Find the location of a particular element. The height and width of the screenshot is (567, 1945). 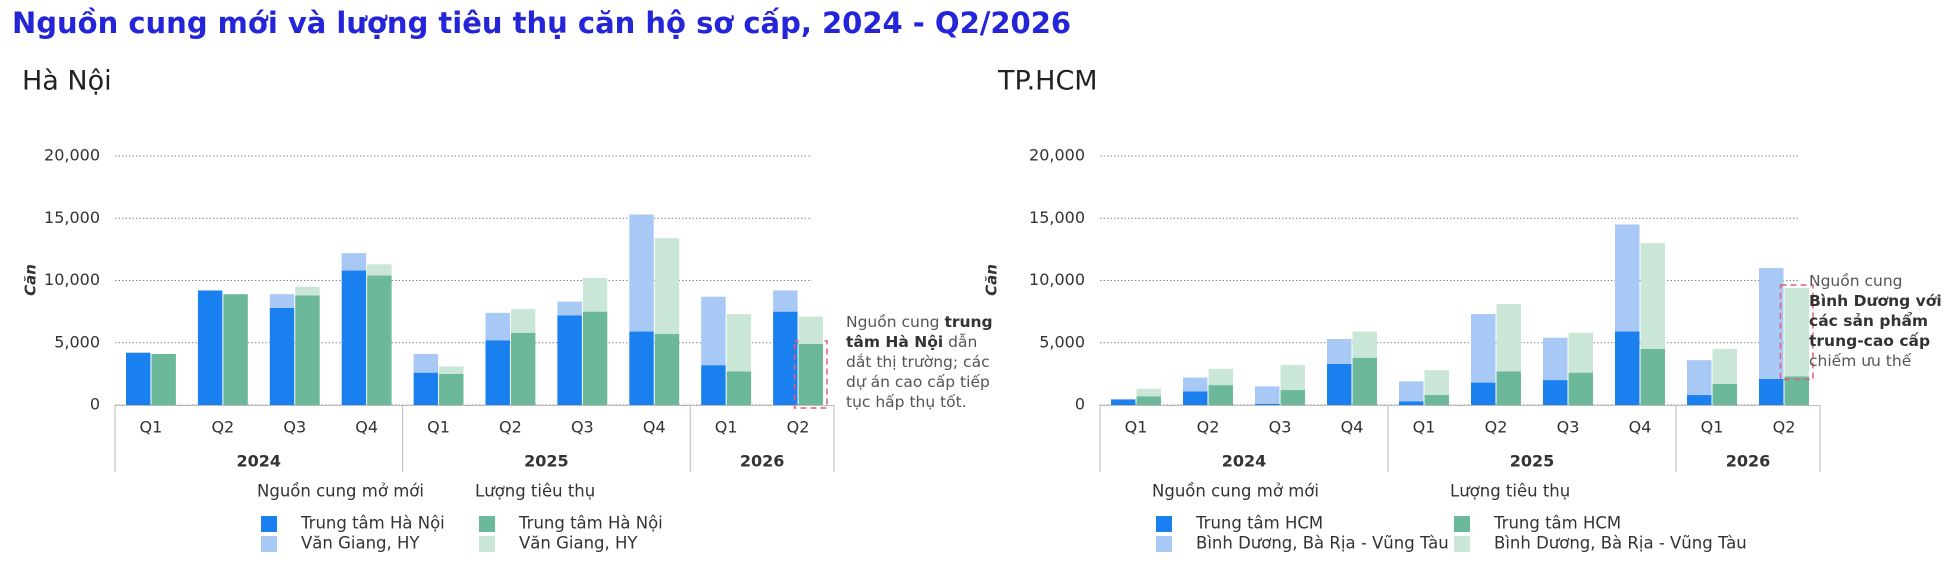

chart-title: Hà Nội is located at coordinates (67, 81).